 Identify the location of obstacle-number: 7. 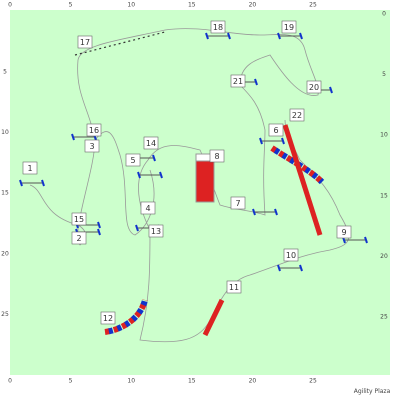
(237, 203).